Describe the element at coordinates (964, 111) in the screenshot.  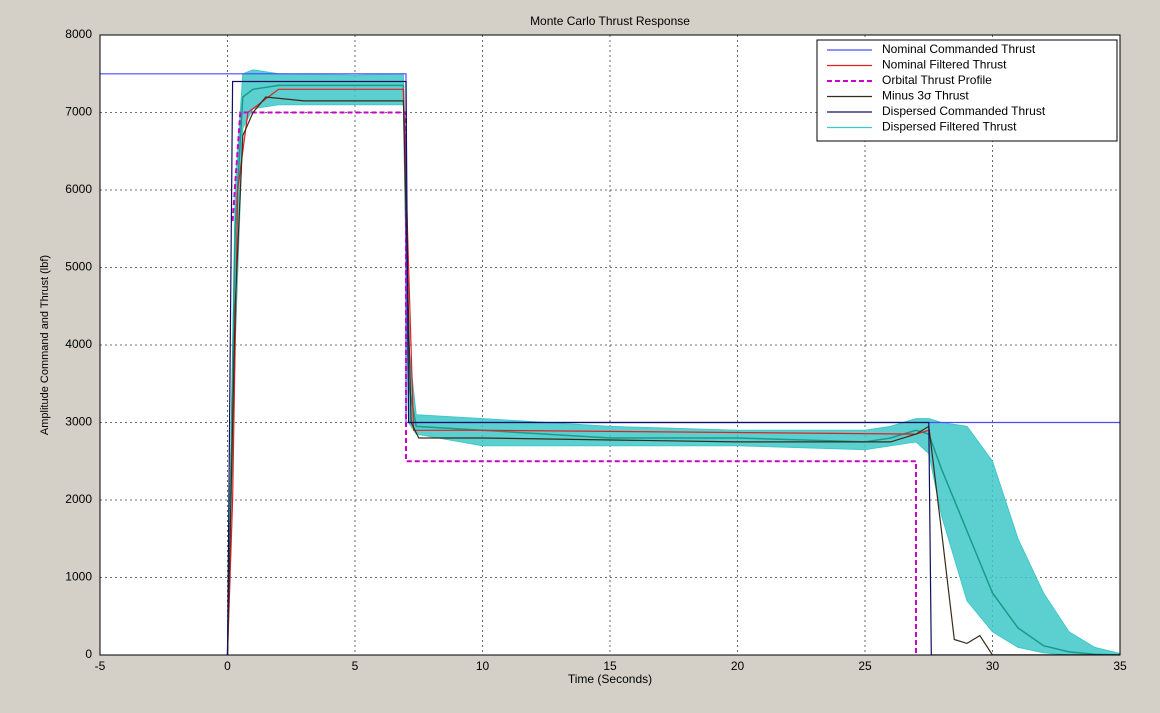
I see `legend-label: Dispersed Commanded Thrust` at that location.